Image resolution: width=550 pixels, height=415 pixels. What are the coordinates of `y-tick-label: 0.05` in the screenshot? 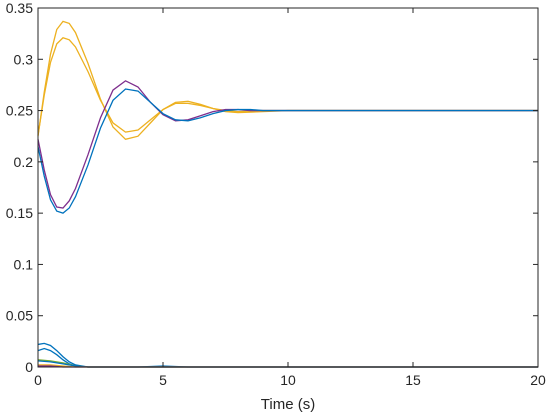 It's located at (19, 316).